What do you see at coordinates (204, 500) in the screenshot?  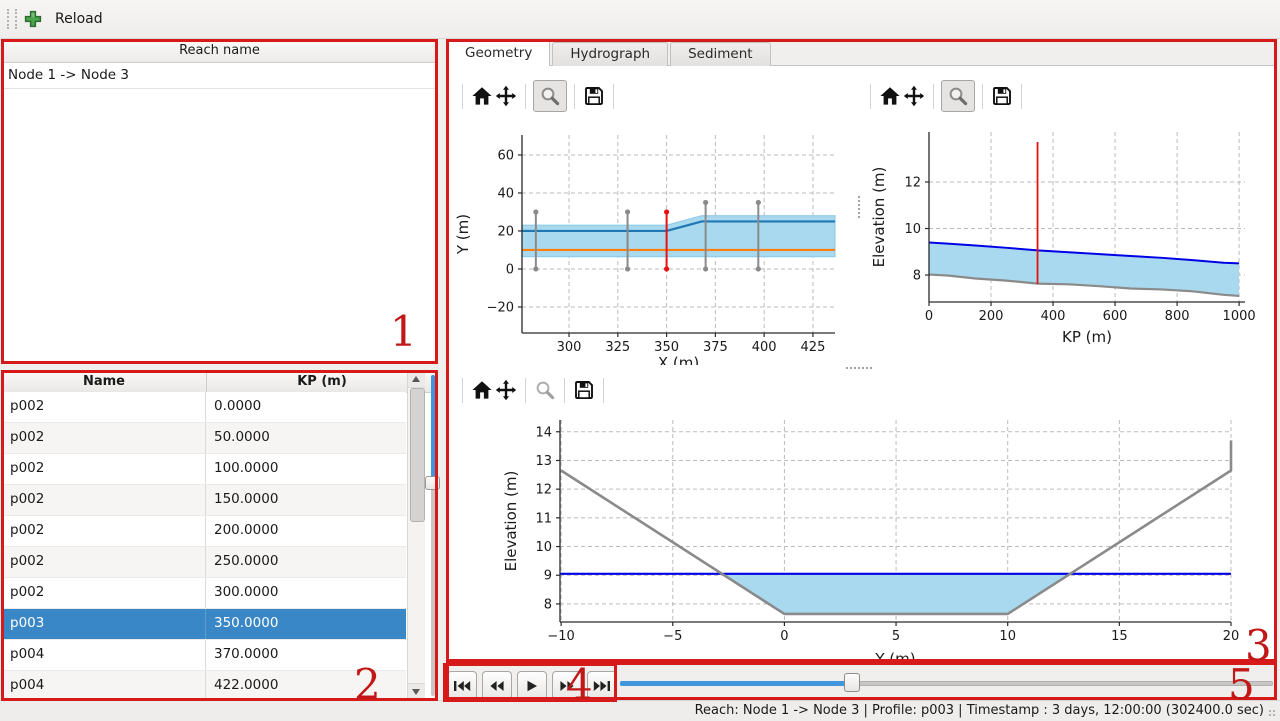 I see `table-row: p002 150.0000` at bounding box center [204, 500].